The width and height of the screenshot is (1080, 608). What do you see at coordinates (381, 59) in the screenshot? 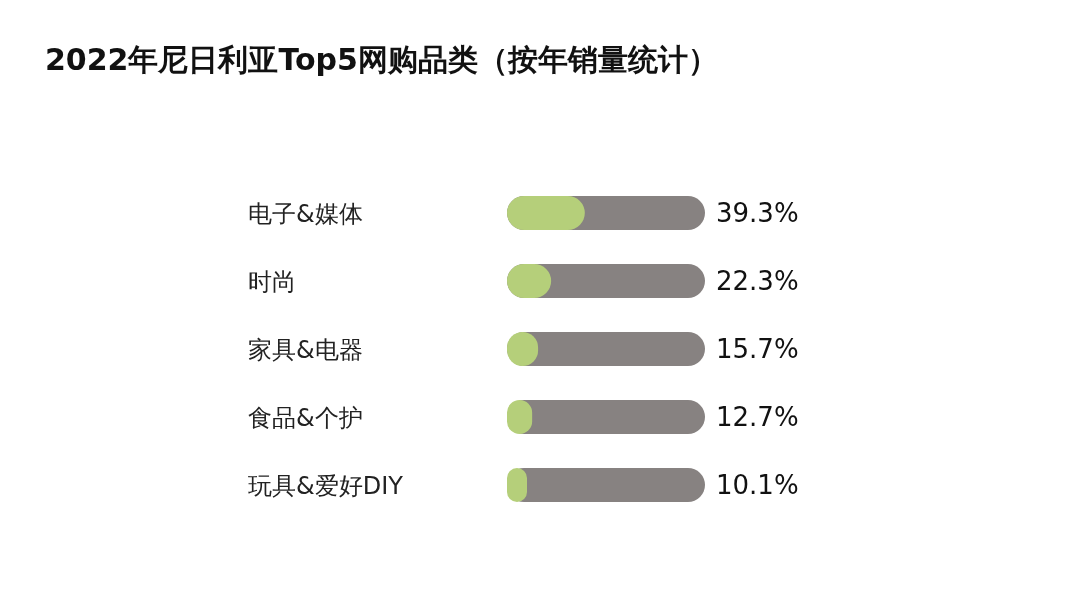
I see `chart-title: 2022年尼日利亚Top5网购品类（按年销量统计）` at bounding box center [381, 59].